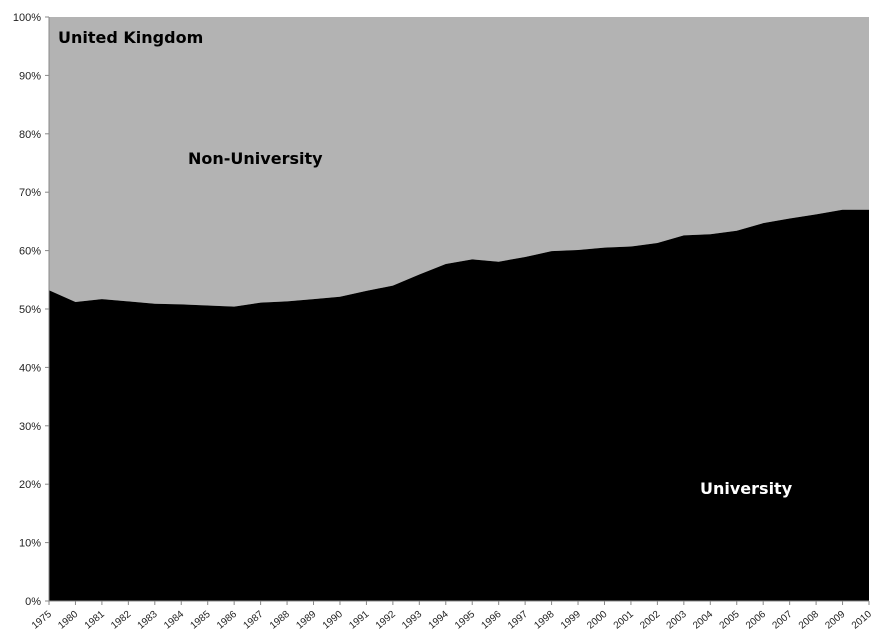  Describe the element at coordinates (571, 620) in the screenshot. I see `x-tick-label: 1999` at that location.